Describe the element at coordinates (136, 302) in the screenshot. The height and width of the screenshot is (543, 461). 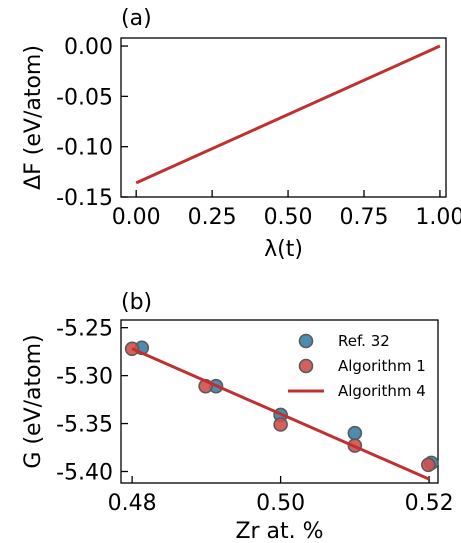
I see `panel-label: (b)` at that location.